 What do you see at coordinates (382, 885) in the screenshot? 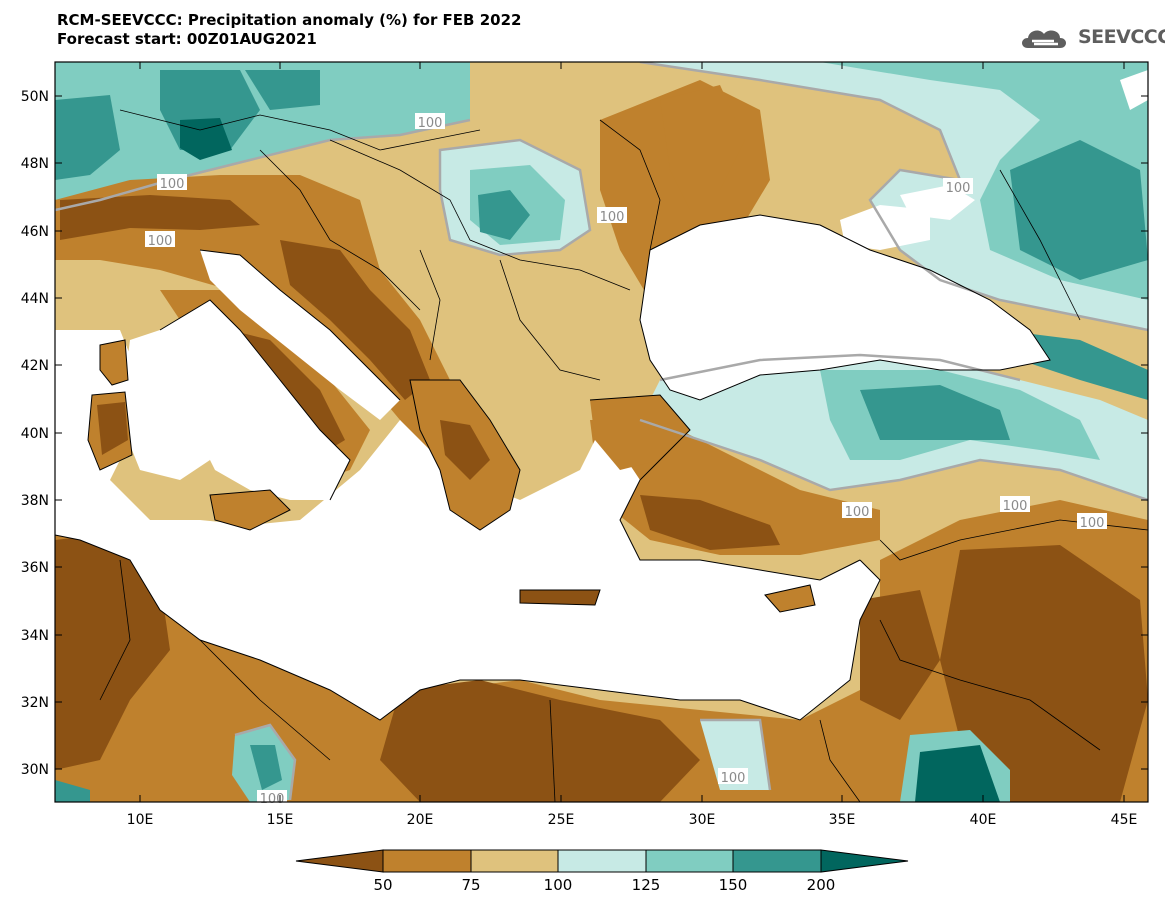
I see `colorbar-label: 50` at bounding box center [382, 885].